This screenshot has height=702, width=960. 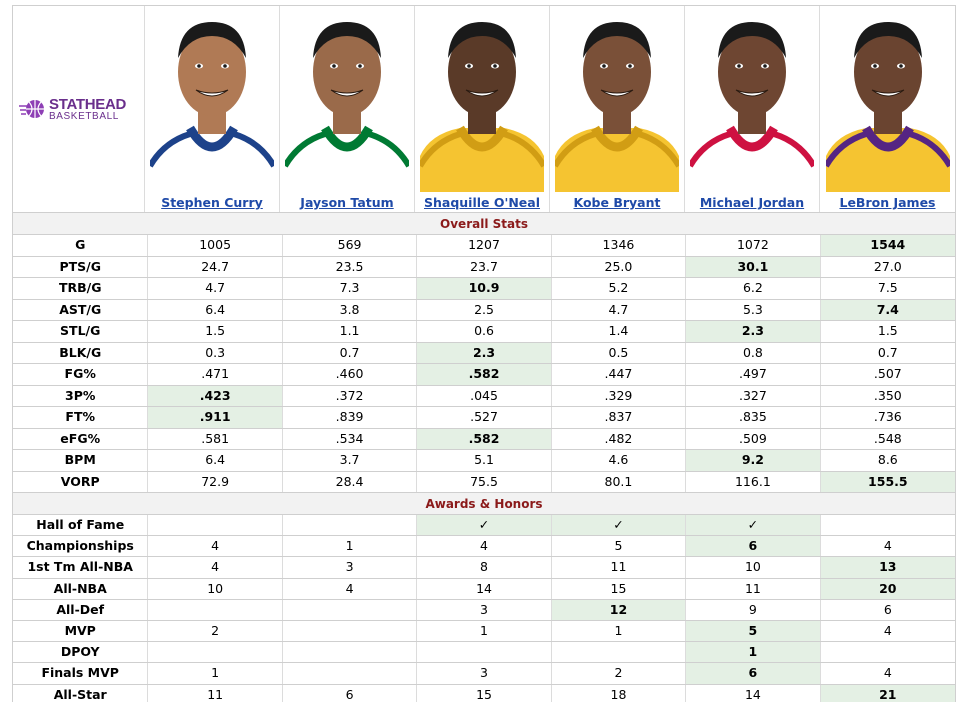 What do you see at coordinates (887, 459) in the screenshot?
I see `stat-cell-lebron-james: 8.6` at bounding box center [887, 459].